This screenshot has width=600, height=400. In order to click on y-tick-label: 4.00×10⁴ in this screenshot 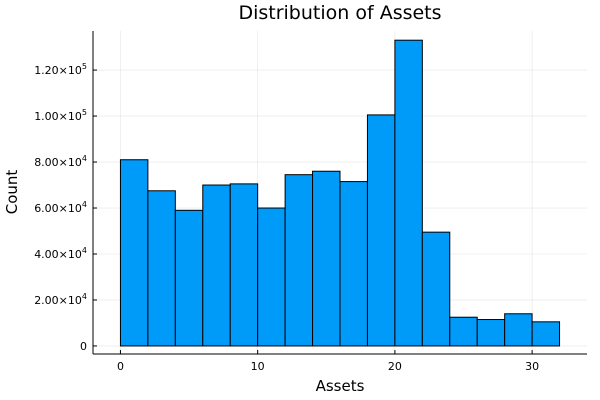, I will do `click(60, 253)`.